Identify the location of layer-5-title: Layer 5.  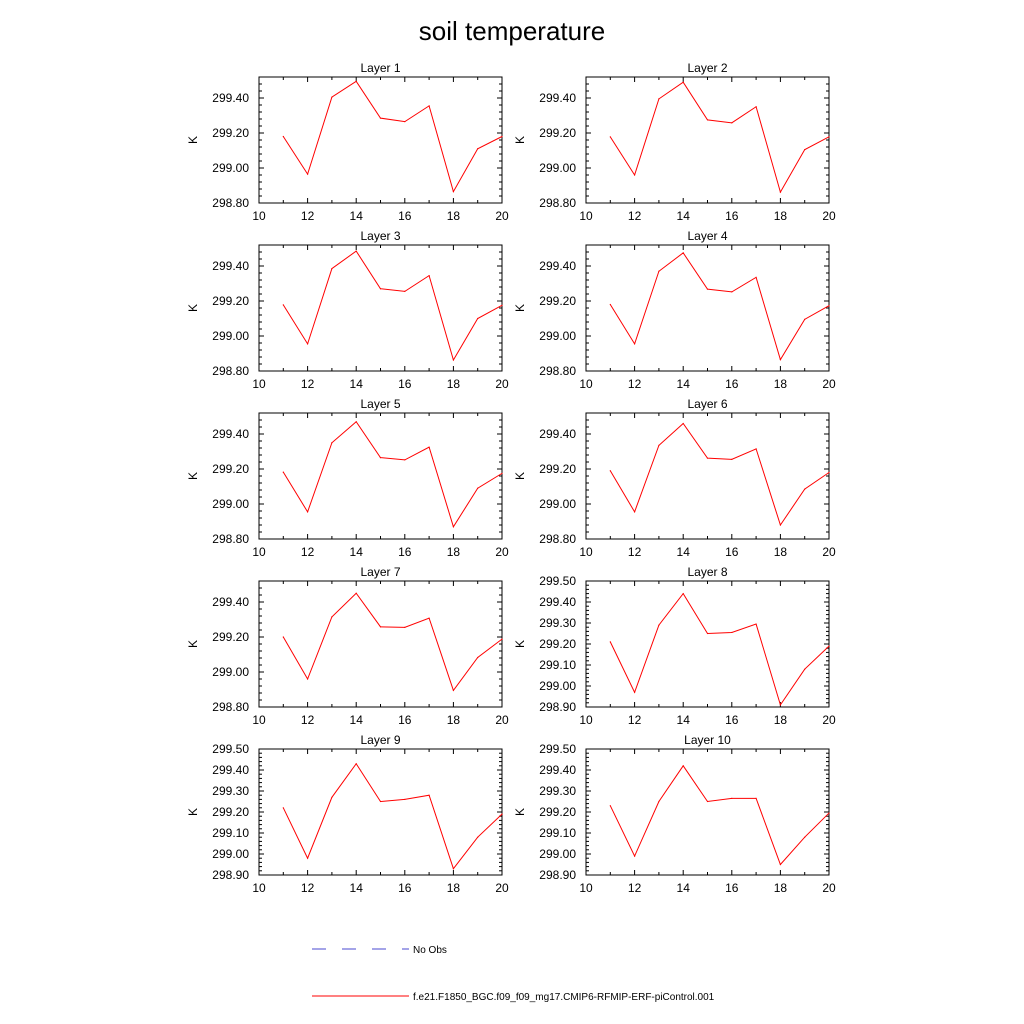
(380, 404).